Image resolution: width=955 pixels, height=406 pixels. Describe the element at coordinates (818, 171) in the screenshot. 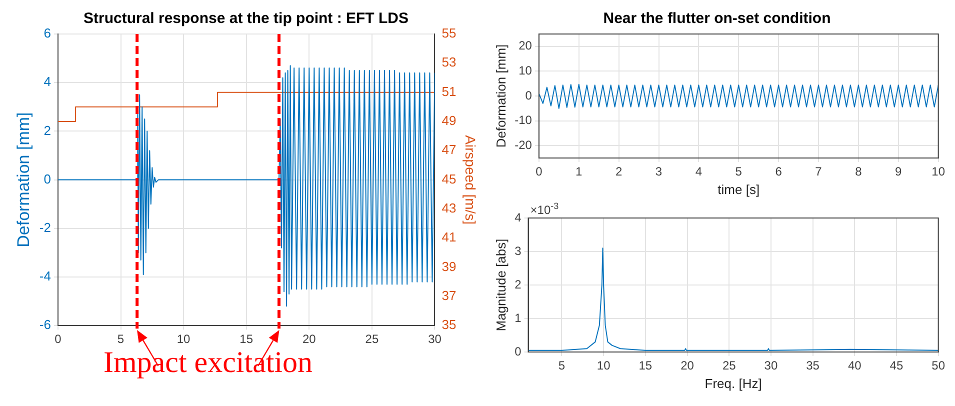

I see `x-tick-label: 7` at that location.